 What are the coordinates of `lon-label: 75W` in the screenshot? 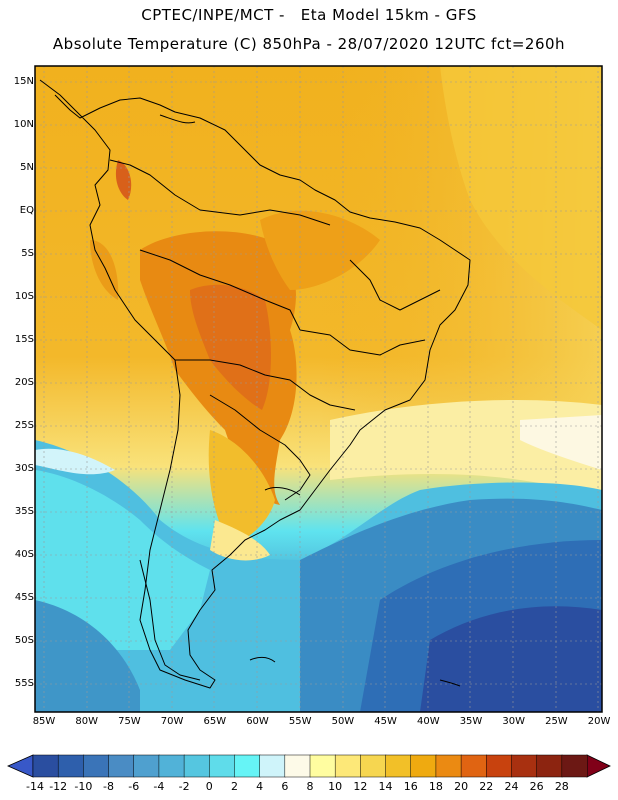 It's located at (129, 721).